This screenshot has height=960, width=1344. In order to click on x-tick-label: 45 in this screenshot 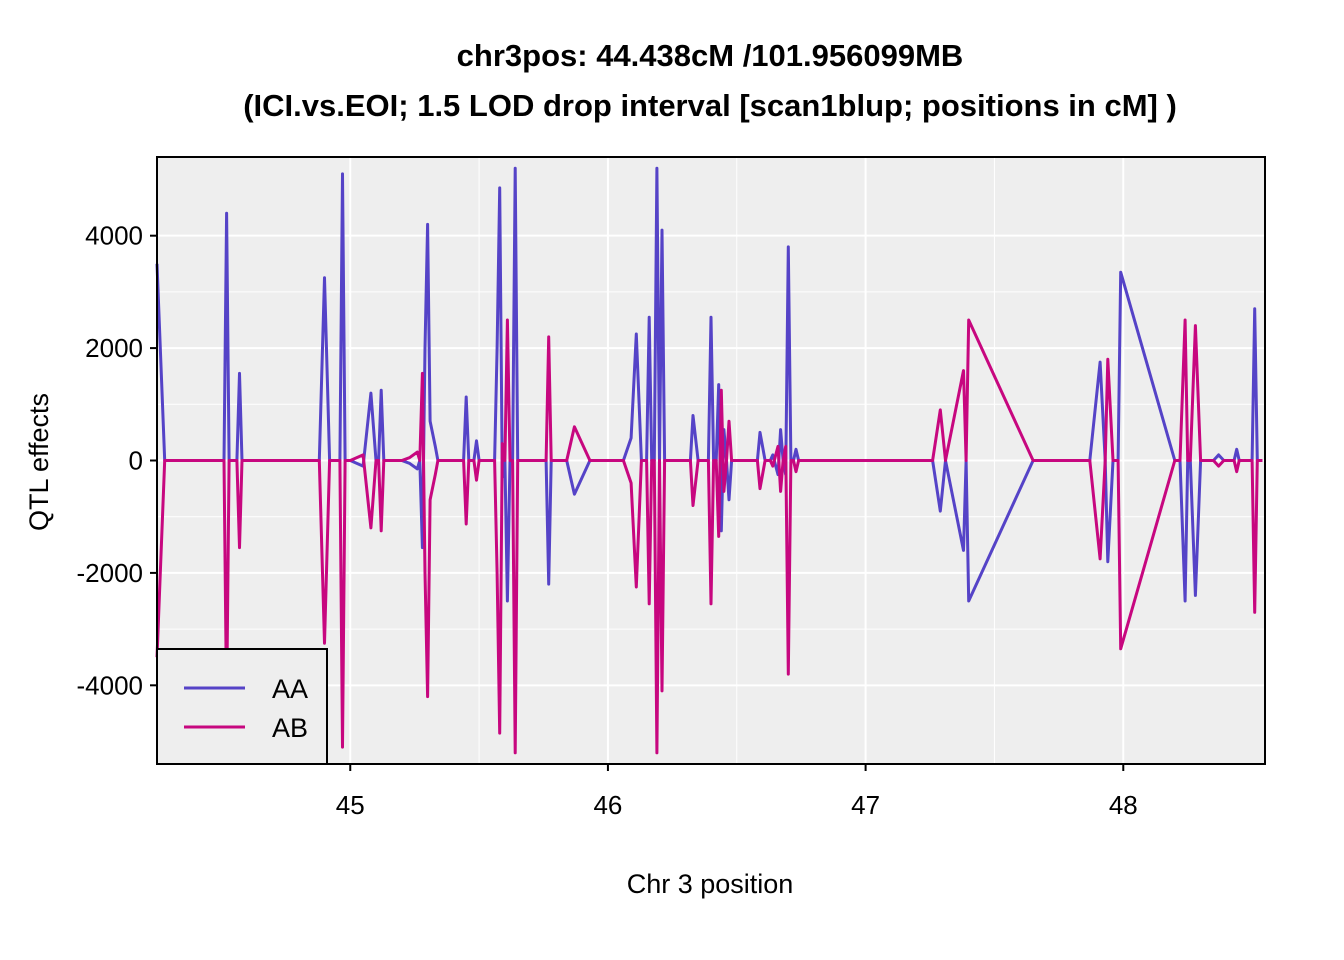, I will do `click(350, 805)`.